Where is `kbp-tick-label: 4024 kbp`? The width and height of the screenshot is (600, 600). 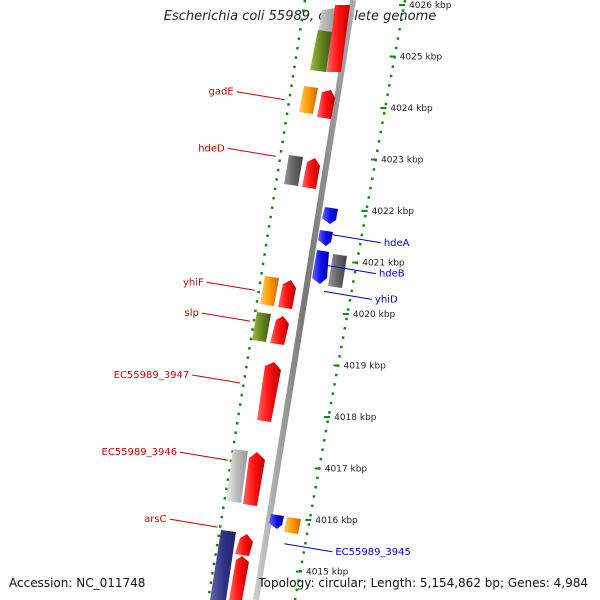 kbp-tick-label: 4024 kbp is located at coordinates (411, 109).